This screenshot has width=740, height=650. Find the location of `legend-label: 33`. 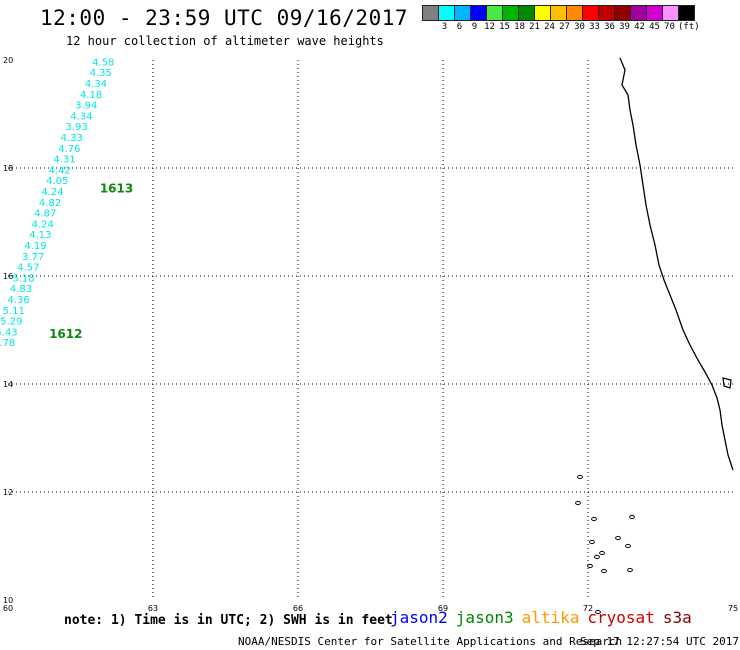

legend-label: 33 is located at coordinates (594, 27).